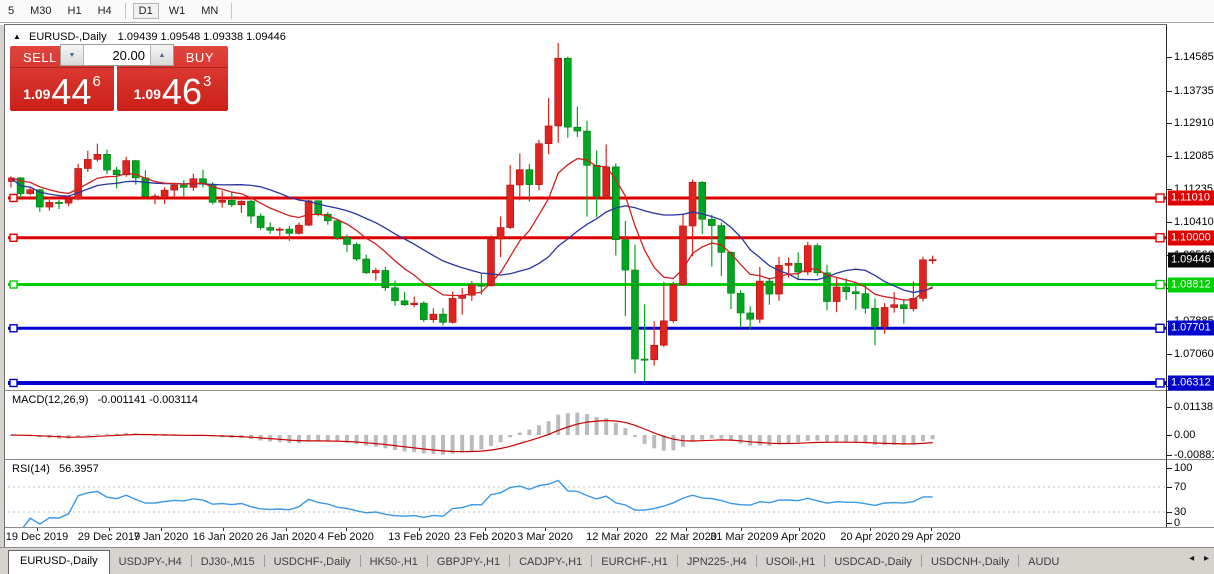 This screenshot has width=1214, height=574. What do you see at coordinates (74, 11) in the screenshot?
I see `period-button-H1: H1` at bounding box center [74, 11].